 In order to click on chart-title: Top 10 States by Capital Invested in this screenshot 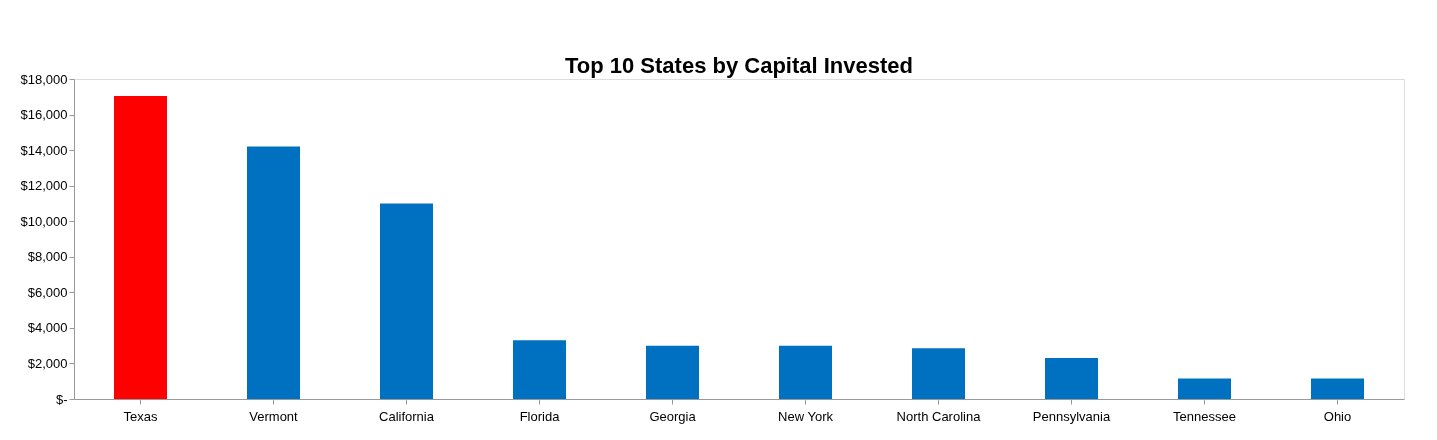, I will do `click(739, 65)`.